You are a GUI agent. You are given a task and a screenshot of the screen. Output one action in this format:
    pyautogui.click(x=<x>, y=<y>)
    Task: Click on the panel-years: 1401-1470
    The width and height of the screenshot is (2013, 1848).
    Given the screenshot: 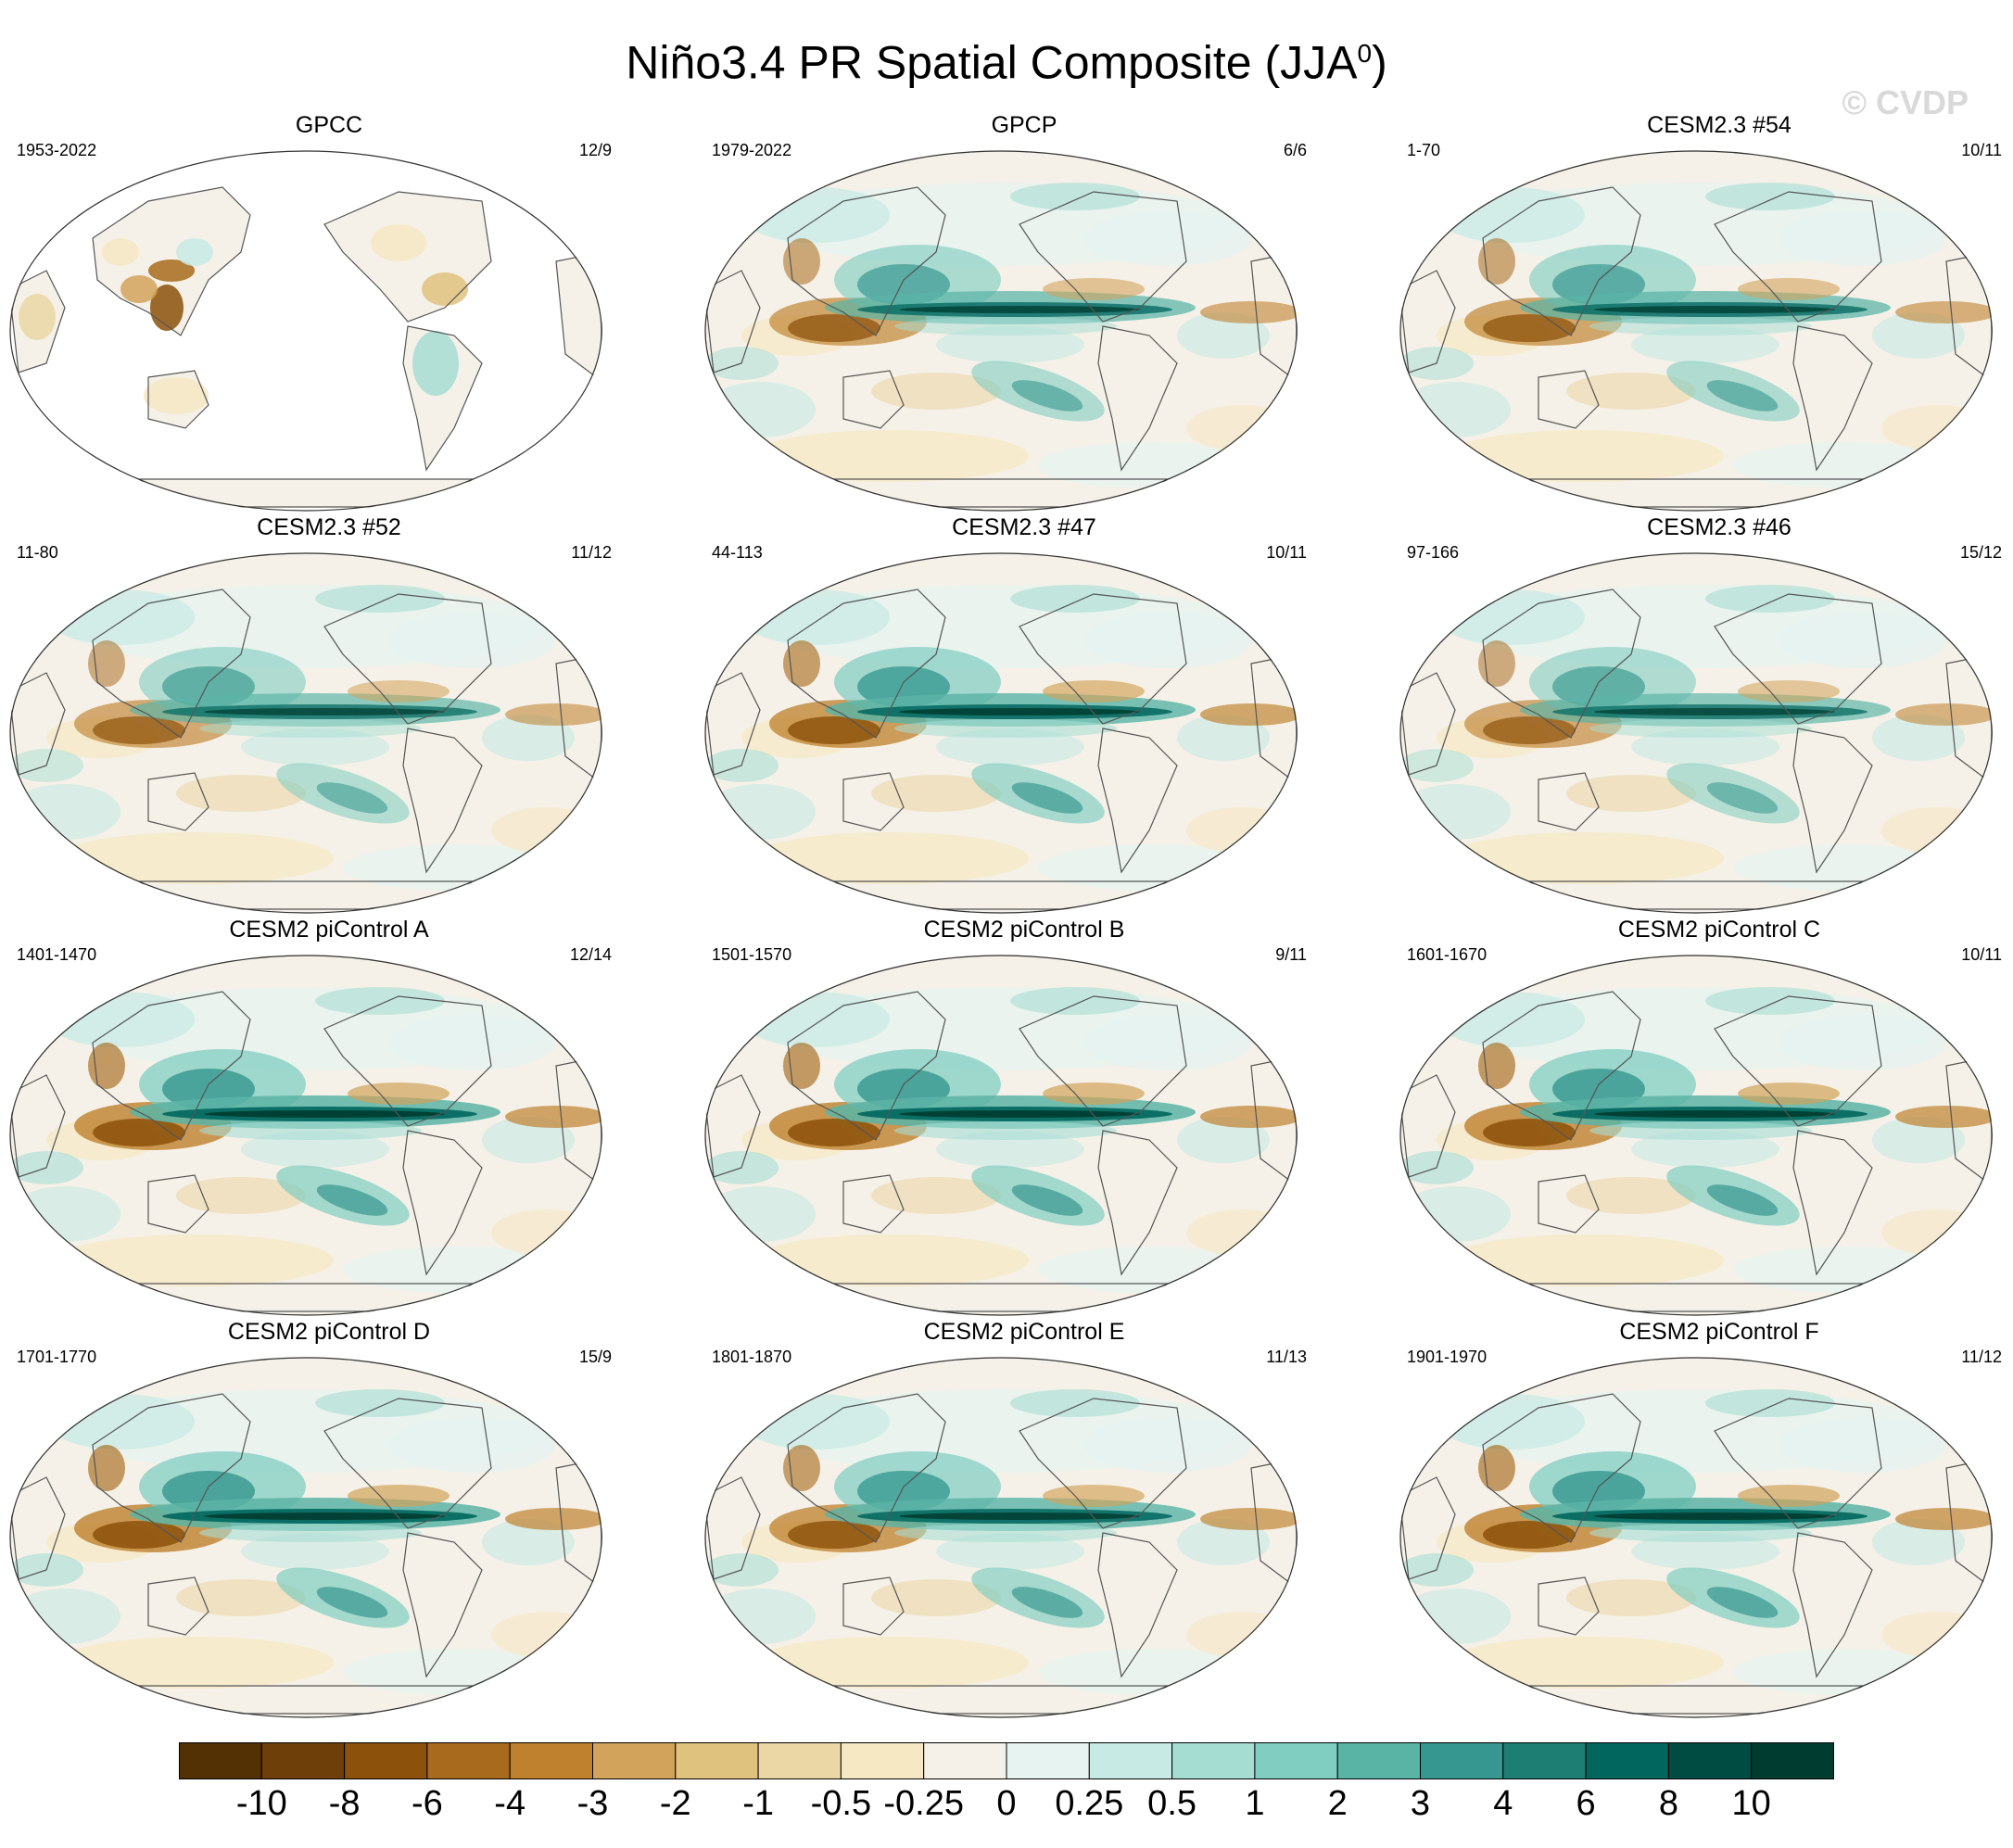 What is the action you would take?
    pyautogui.click(x=57, y=954)
    